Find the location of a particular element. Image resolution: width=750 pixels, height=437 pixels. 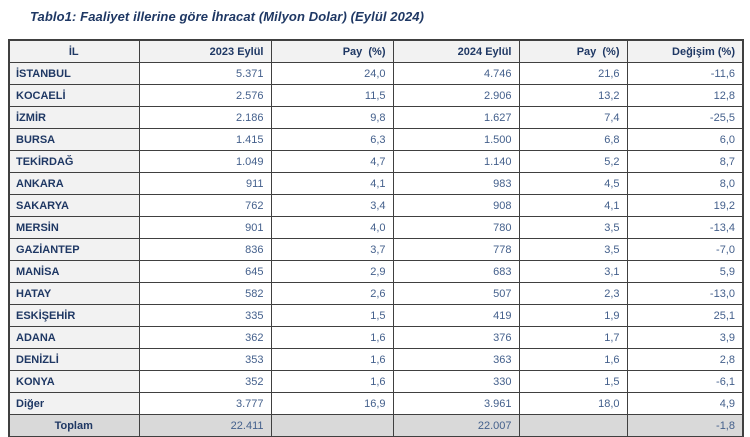

cell-value: 3.777 is located at coordinates (205, 403).